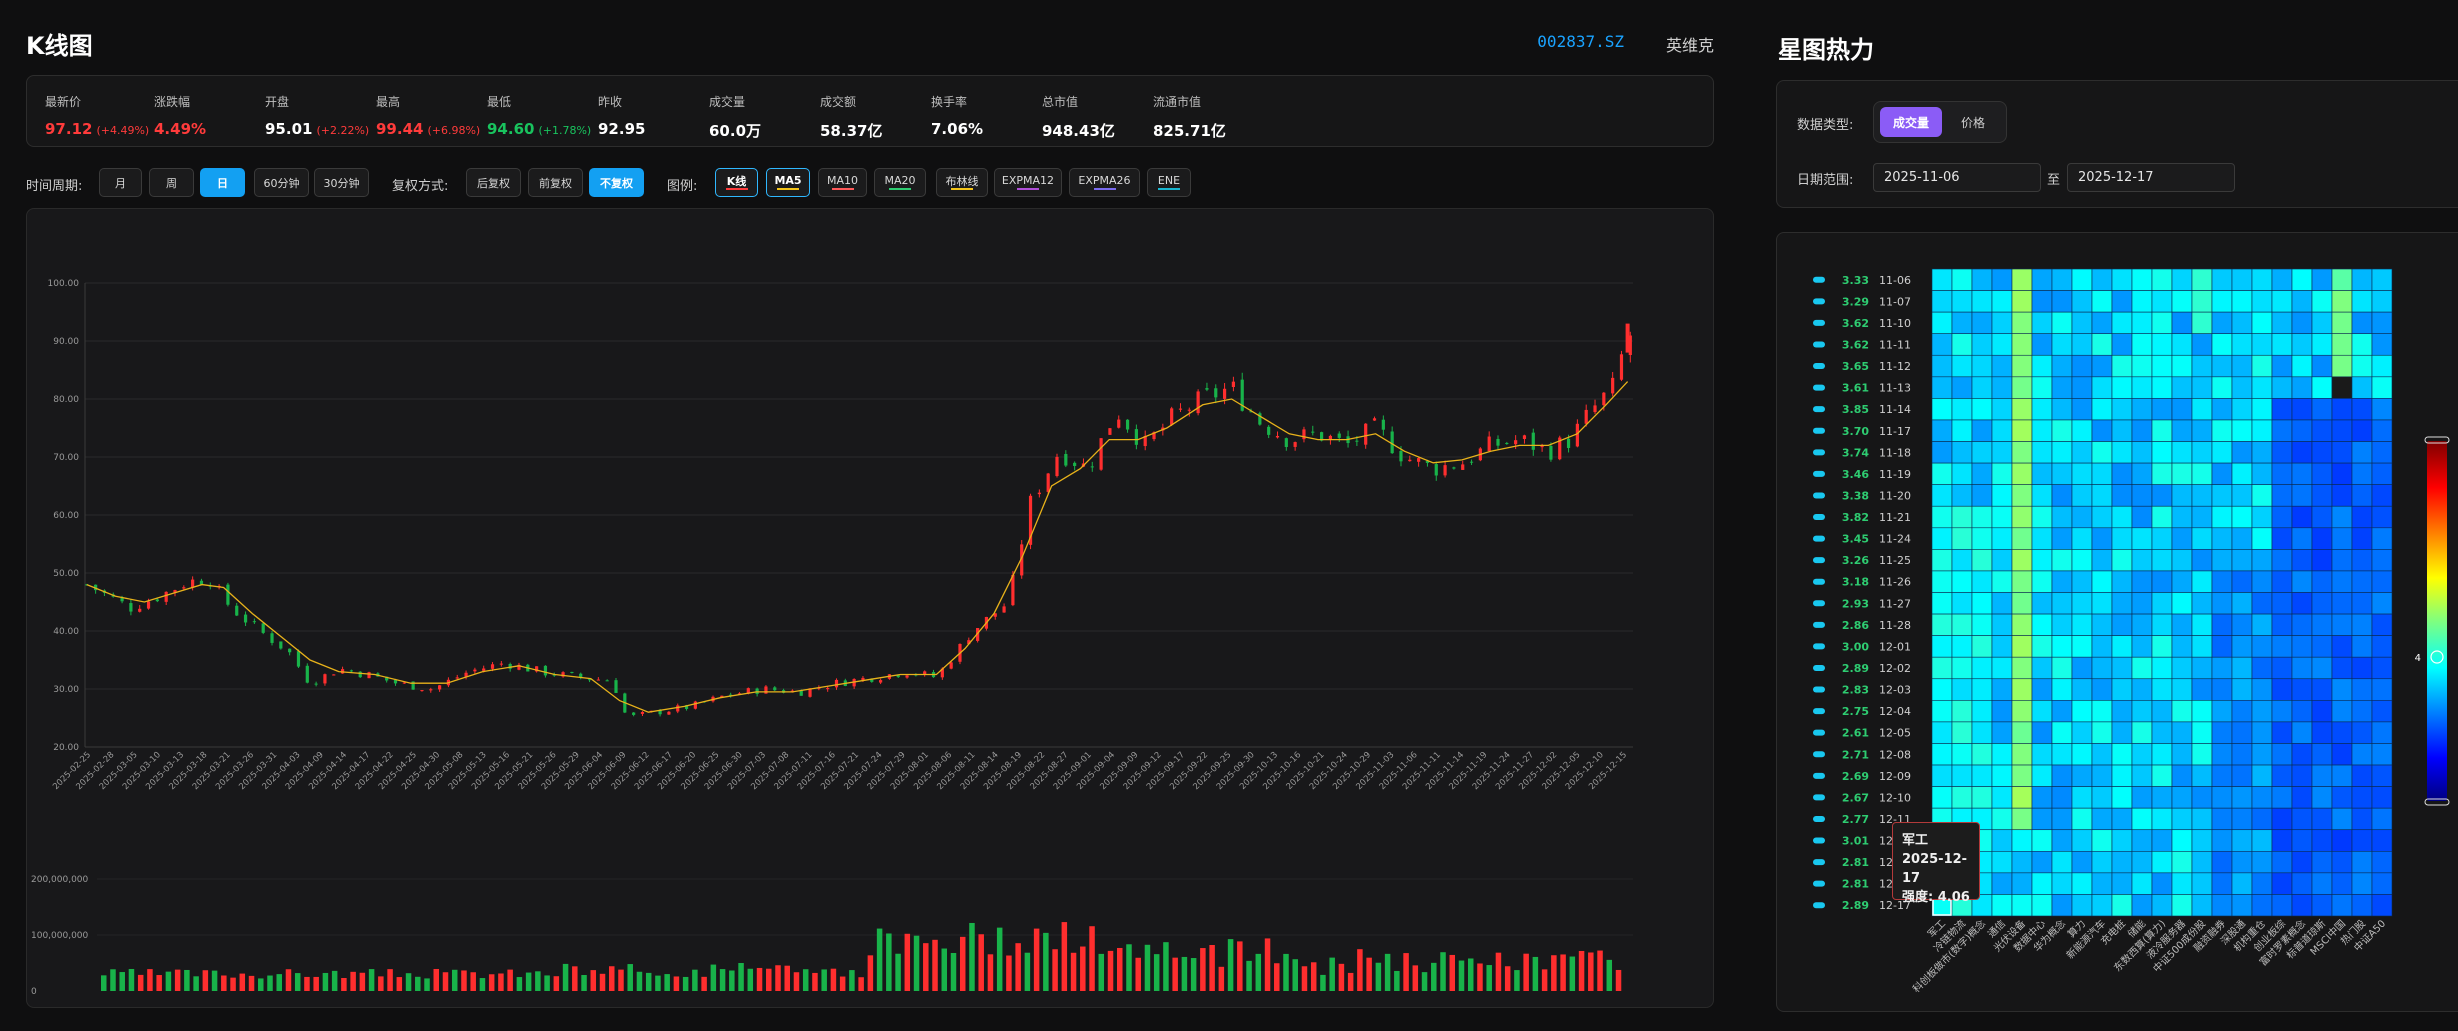 This screenshot has width=2458, height=1031. What do you see at coordinates (616, 182) in the screenshot?
I see `adjust-button: 不复权` at bounding box center [616, 182].